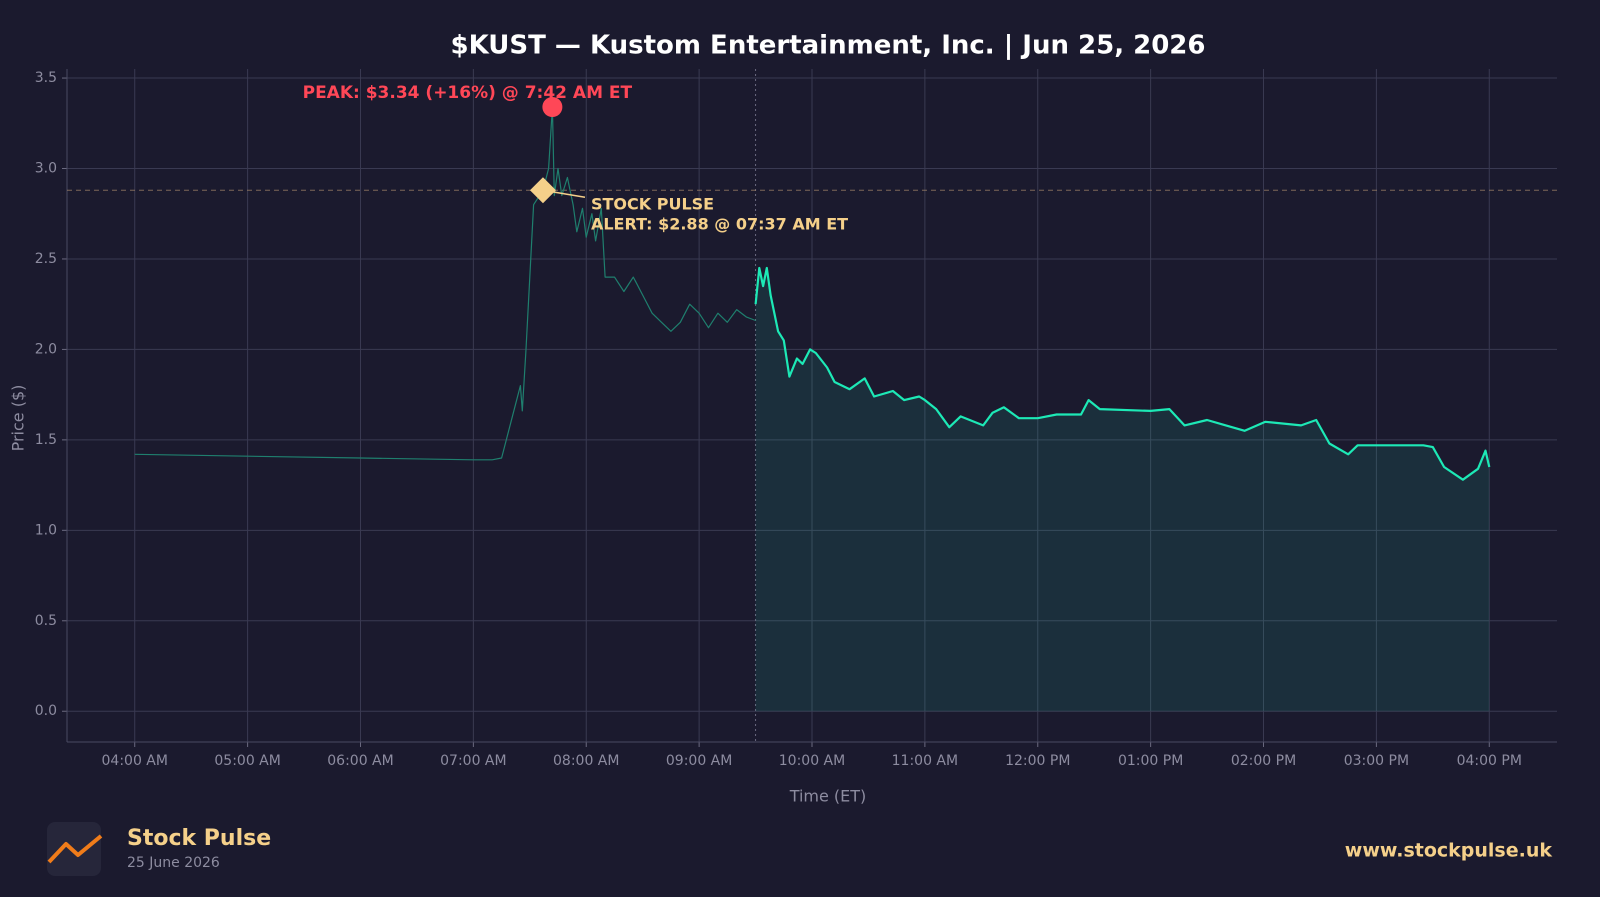 This screenshot has height=897, width=1600. I want to click on x-tick-label: 04:00 PM, so click(1489, 761).